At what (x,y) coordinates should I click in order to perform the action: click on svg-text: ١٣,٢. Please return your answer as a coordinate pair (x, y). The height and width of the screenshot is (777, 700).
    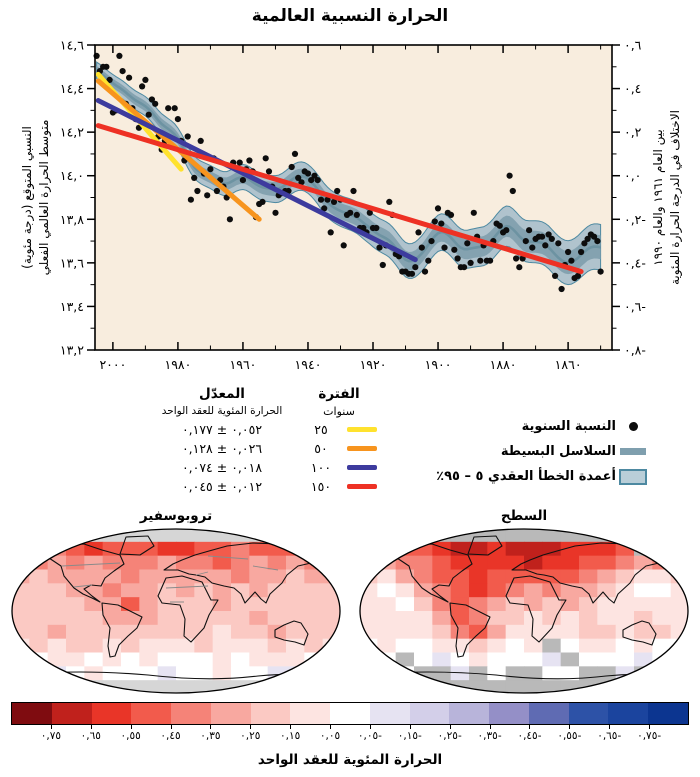
    Looking at the image, I should click on (72, 350).